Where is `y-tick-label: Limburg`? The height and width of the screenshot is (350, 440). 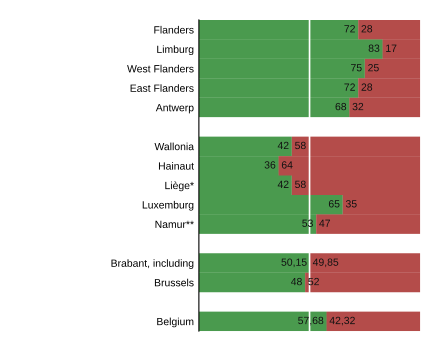 y-tick-label: Limburg is located at coordinates (175, 50).